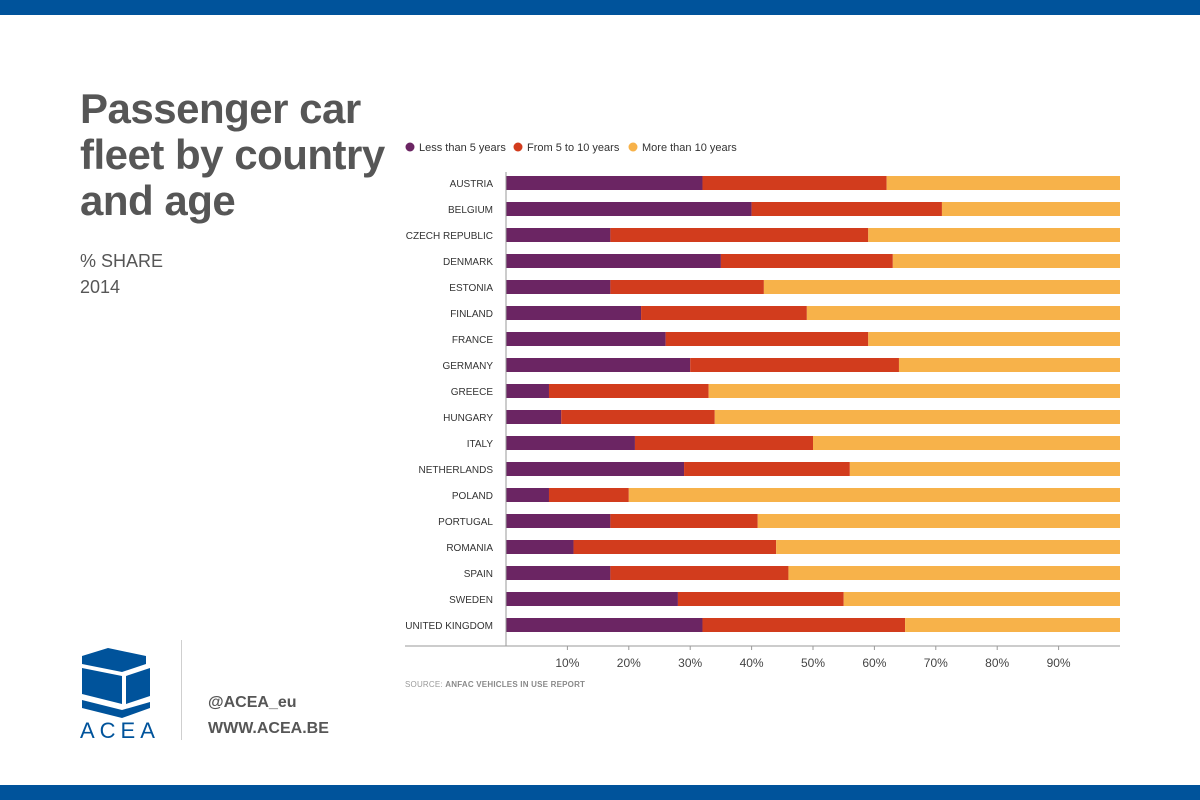 The image size is (1200, 800). What do you see at coordinates (471, 288) in the screenshot?
I see `category-label: ESTONIA` at bounding box center [471, 288].